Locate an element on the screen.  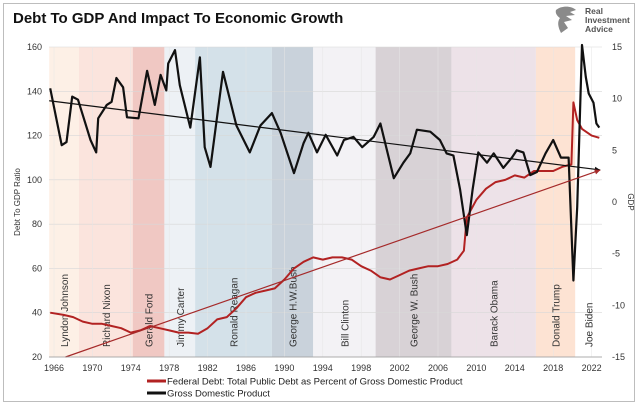
x-tick-label: 1974 is located at coordinates (131, 368).